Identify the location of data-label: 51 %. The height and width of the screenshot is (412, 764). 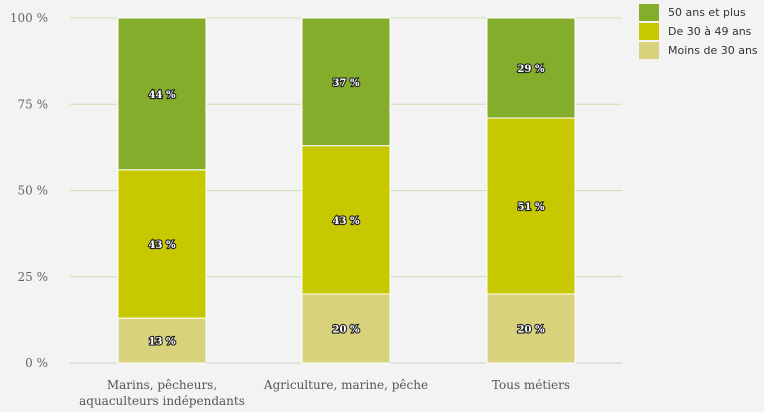
(531, 207).